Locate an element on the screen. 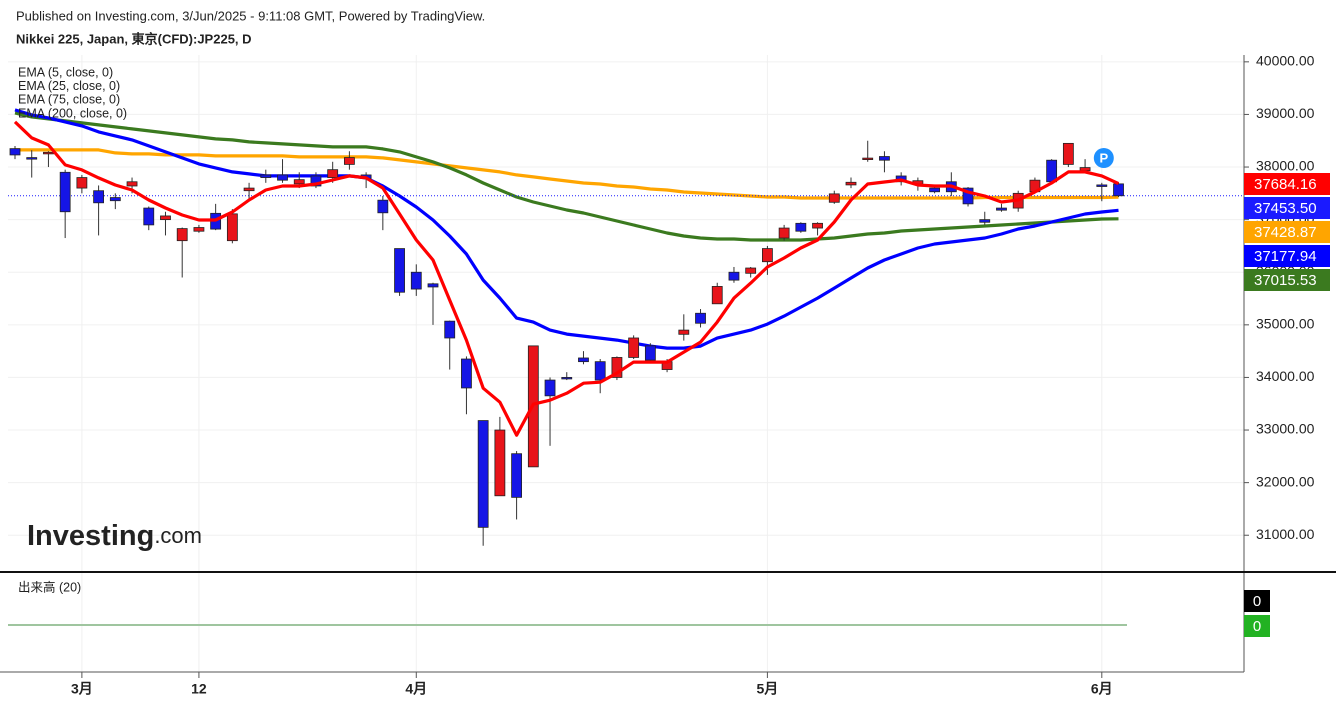 The width and height of the screenshot is (1336, 711). ema-line is located at coordinates (567, 174).